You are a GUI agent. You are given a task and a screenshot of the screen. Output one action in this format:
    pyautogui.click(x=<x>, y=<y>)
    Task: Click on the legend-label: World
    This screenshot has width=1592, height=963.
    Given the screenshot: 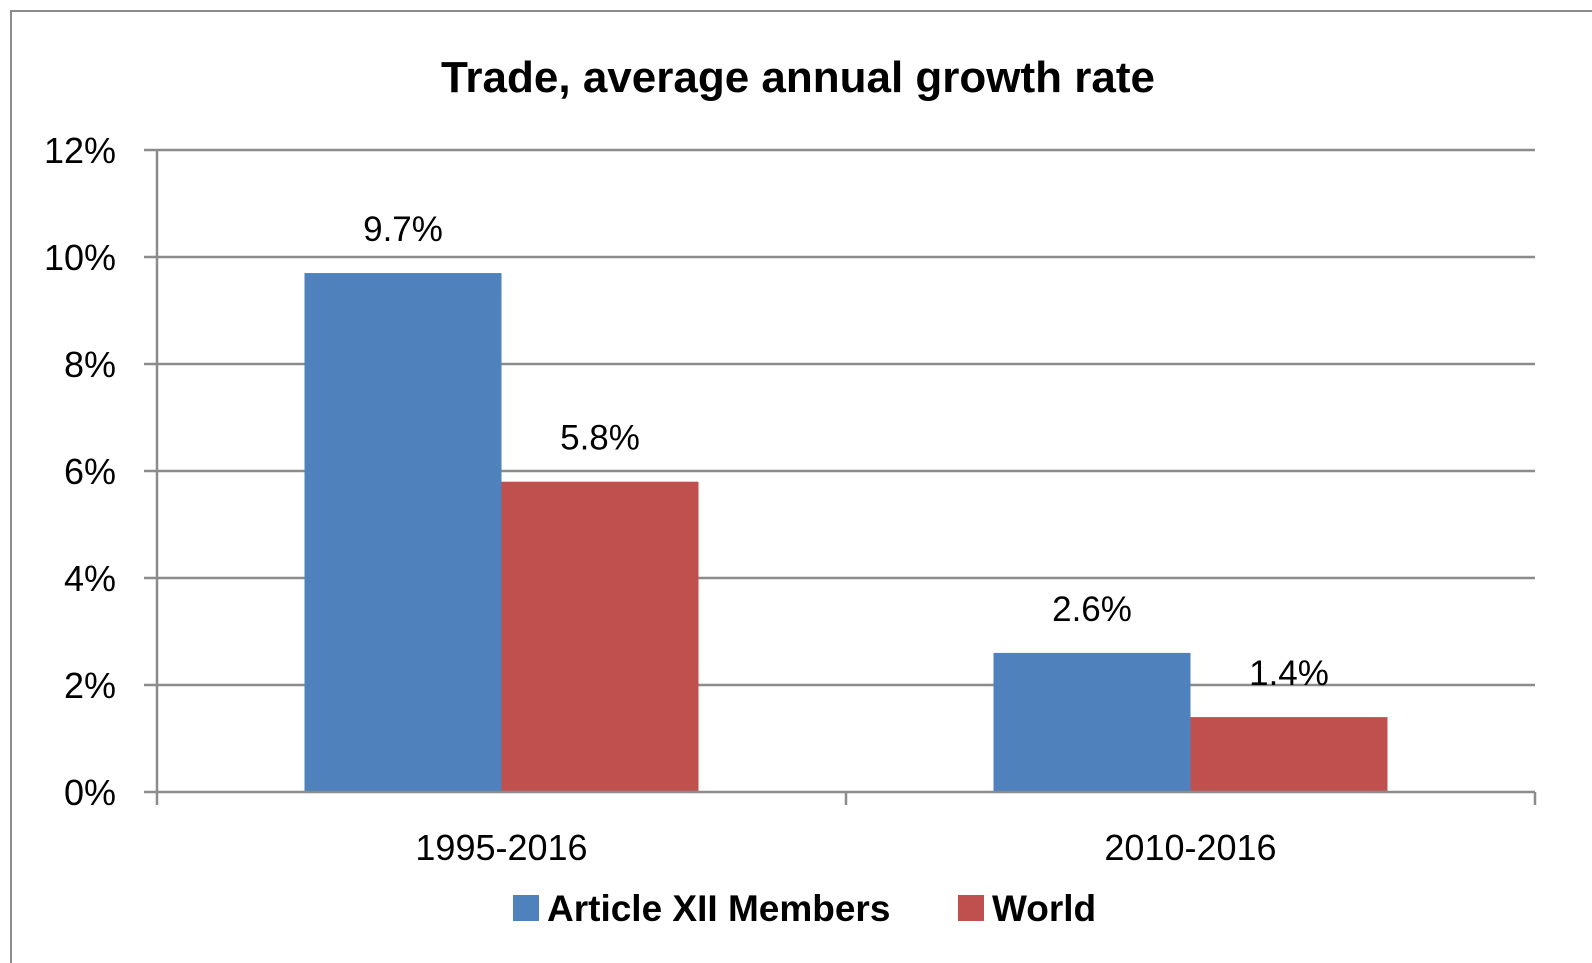 What is the action you would take?
    pyautogui.click(x=1044, y=908)
    